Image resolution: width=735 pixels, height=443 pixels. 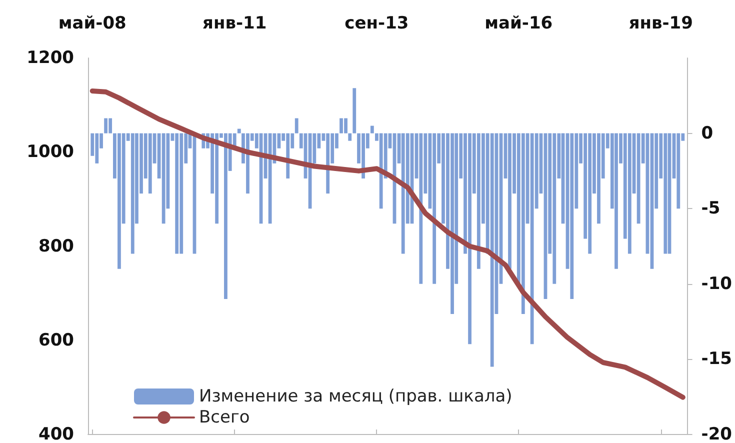 I want to click on y2-tick-label: 0, so click(x=707, y=133).